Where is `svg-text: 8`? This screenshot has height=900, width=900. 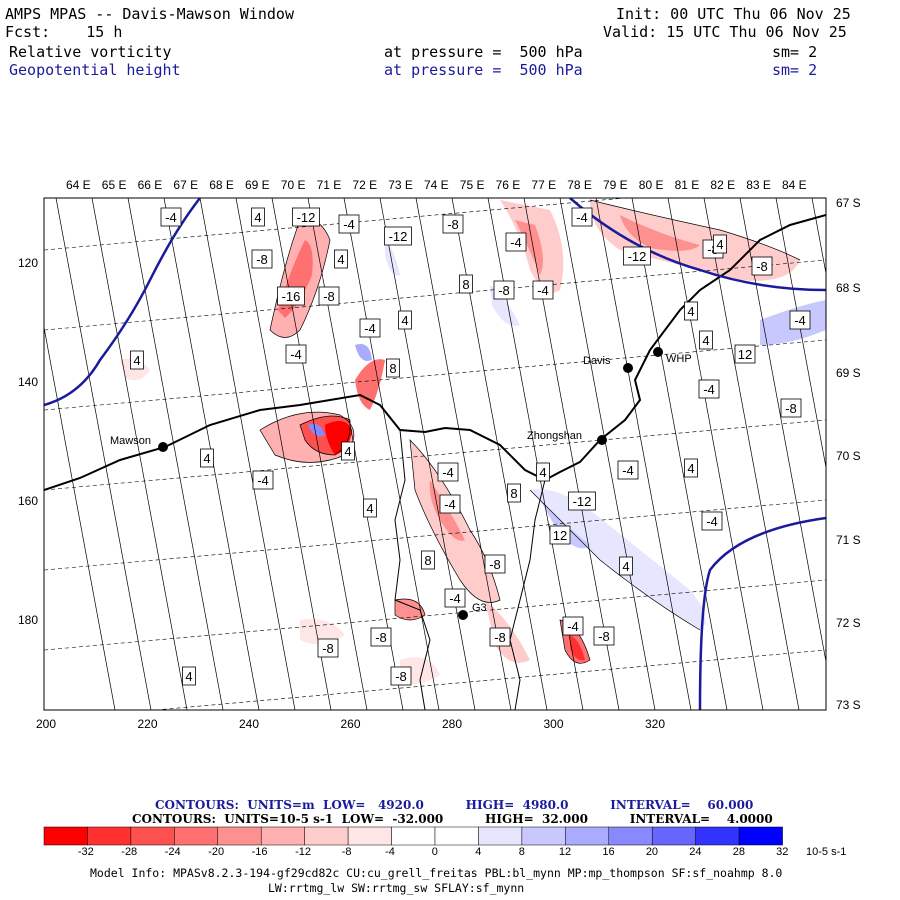 svg-text: 8 is located at coordinates (427, 560).